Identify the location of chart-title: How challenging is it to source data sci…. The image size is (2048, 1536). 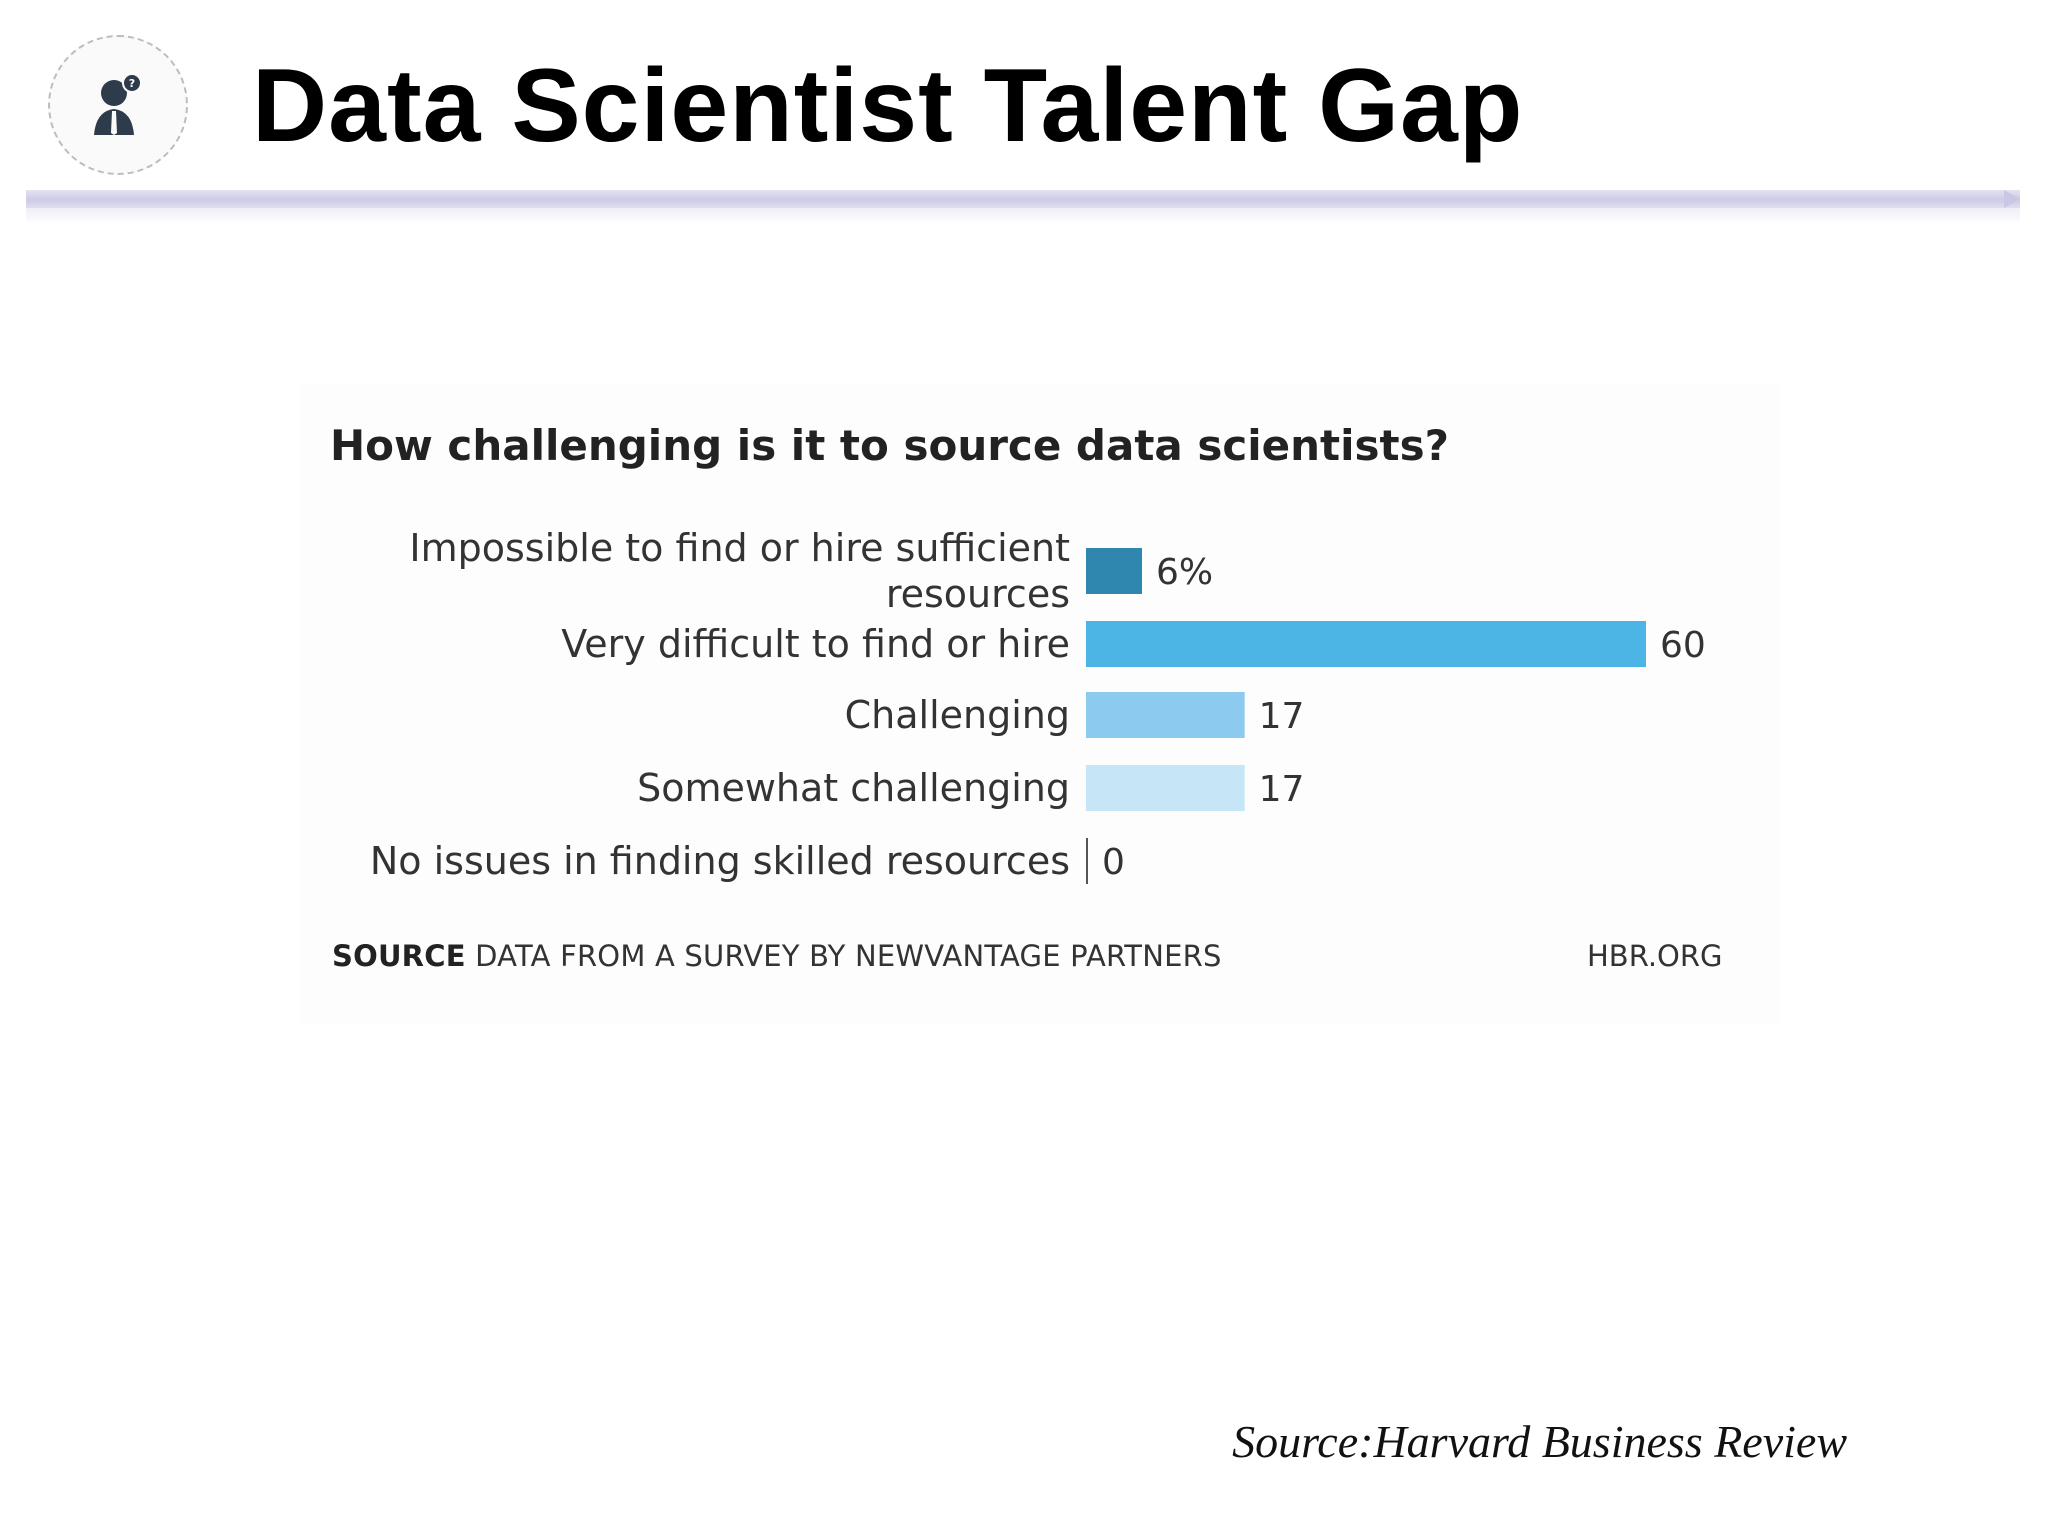
(889, 445).